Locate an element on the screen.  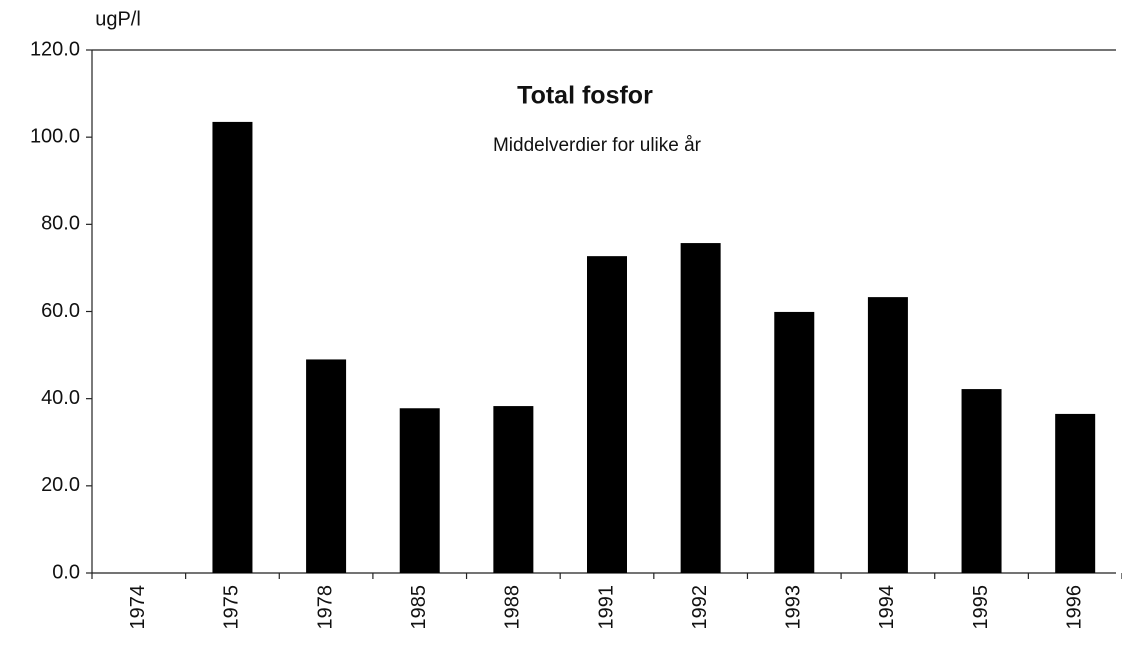
x-tick-label: 1985 is located at coordinates (419, 607).